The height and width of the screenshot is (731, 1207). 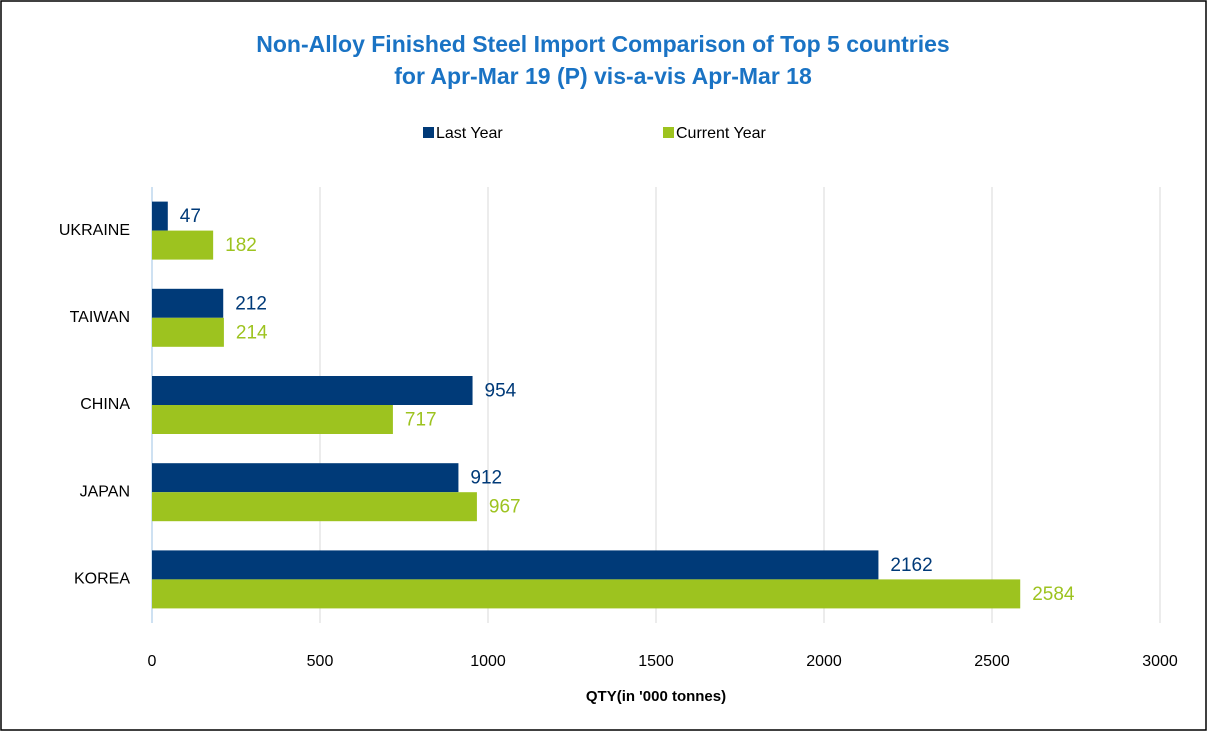 What do you see at coordinates (241, 245) in the screenshot?
I see `data-label: 182` at bounding box center [241, 245].